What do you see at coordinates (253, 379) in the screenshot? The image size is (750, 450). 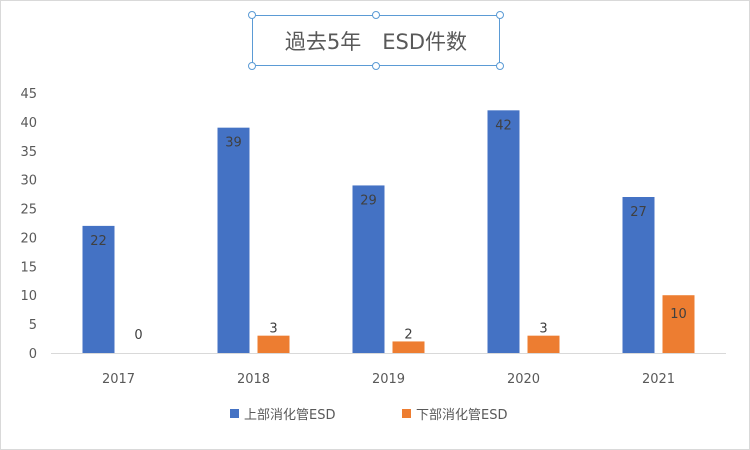 I see `x-tick-label-1: 2018` at bounding box center [253, 379].